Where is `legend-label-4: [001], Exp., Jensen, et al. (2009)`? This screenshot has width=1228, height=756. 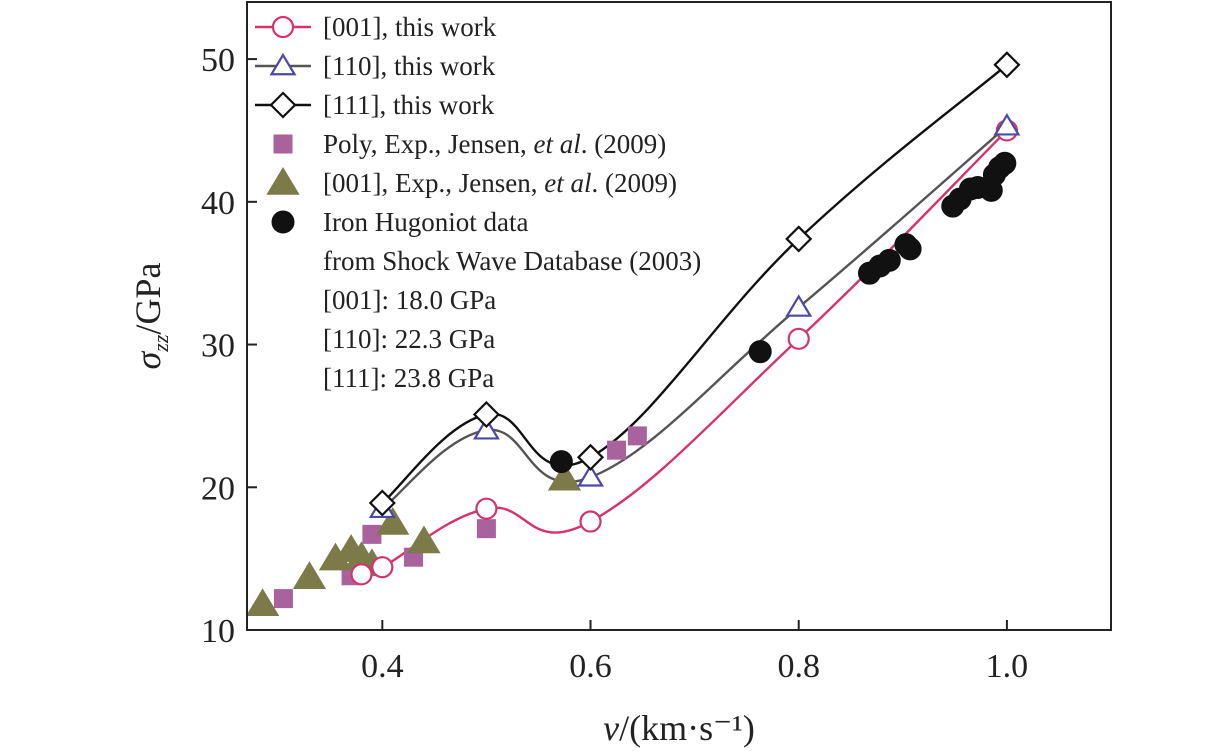 legend-label-4: [001], Exp., Jensen, et al. (2009) is located at coordinates (500, 183).